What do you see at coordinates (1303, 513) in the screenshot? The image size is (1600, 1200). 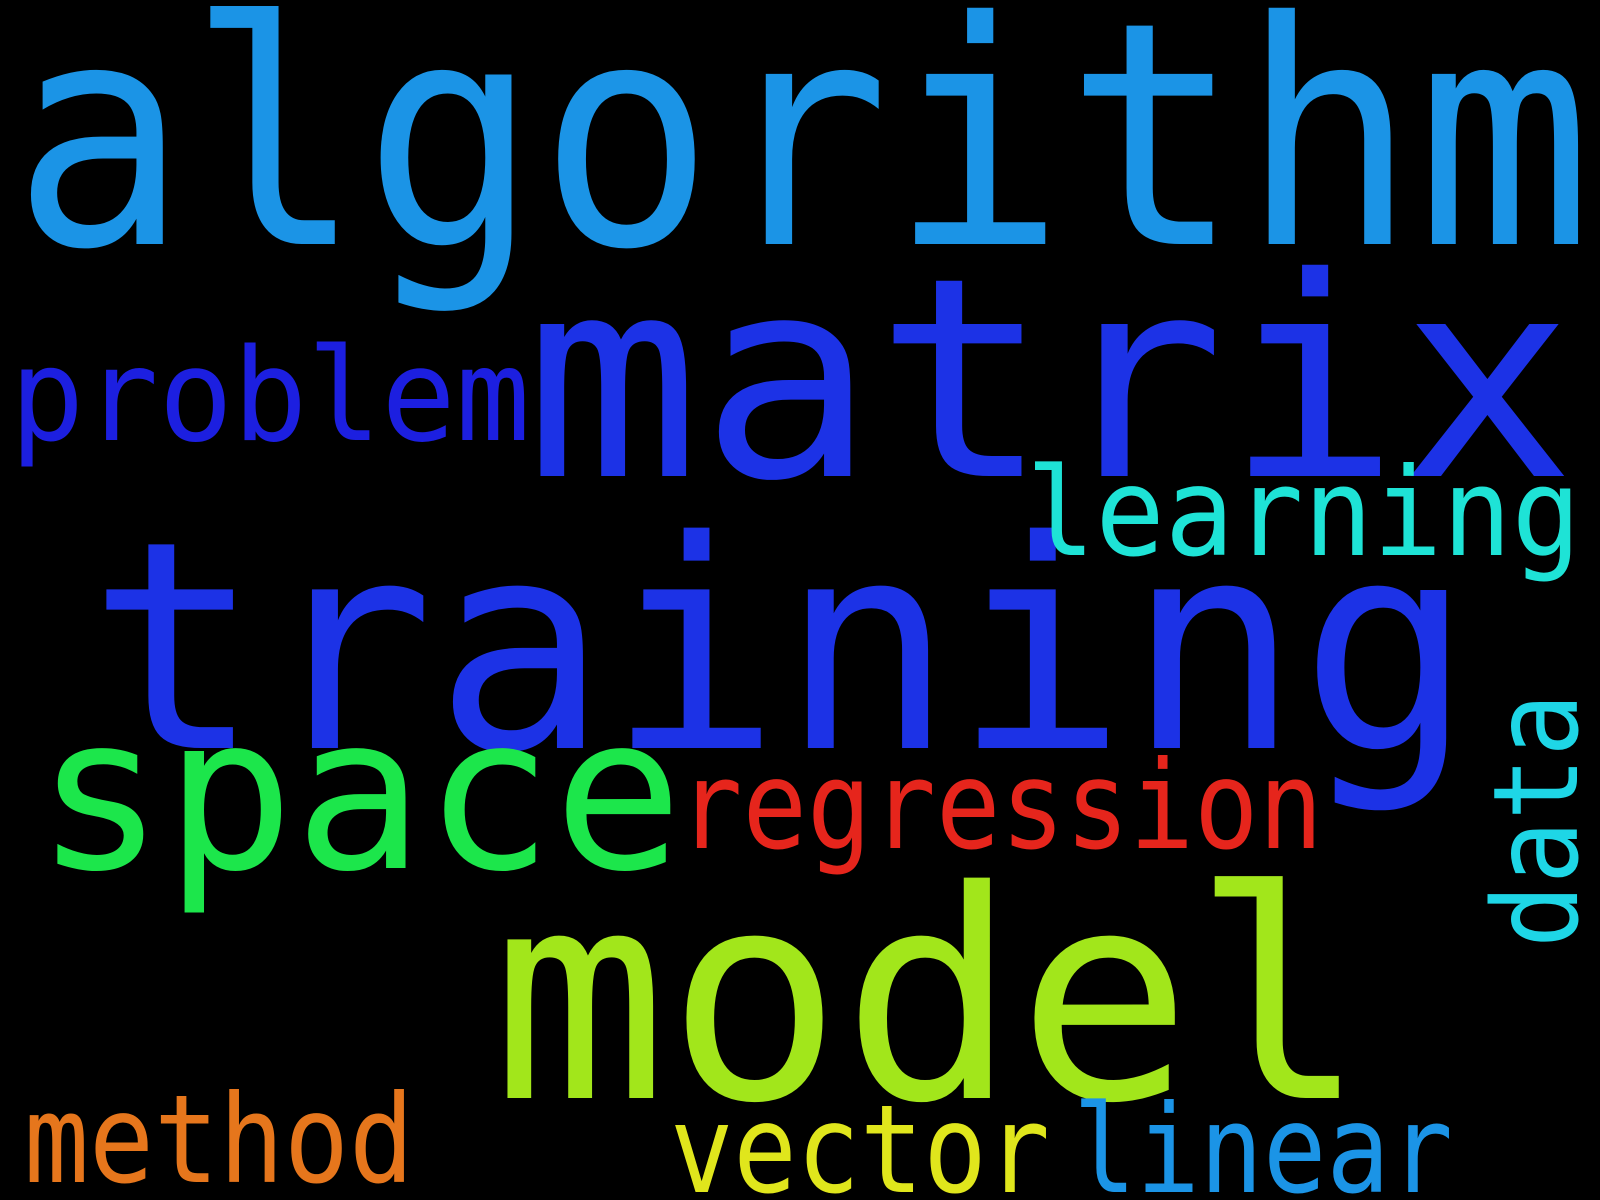 I see `word-learning: learning` at bounding box center [1303, 513].